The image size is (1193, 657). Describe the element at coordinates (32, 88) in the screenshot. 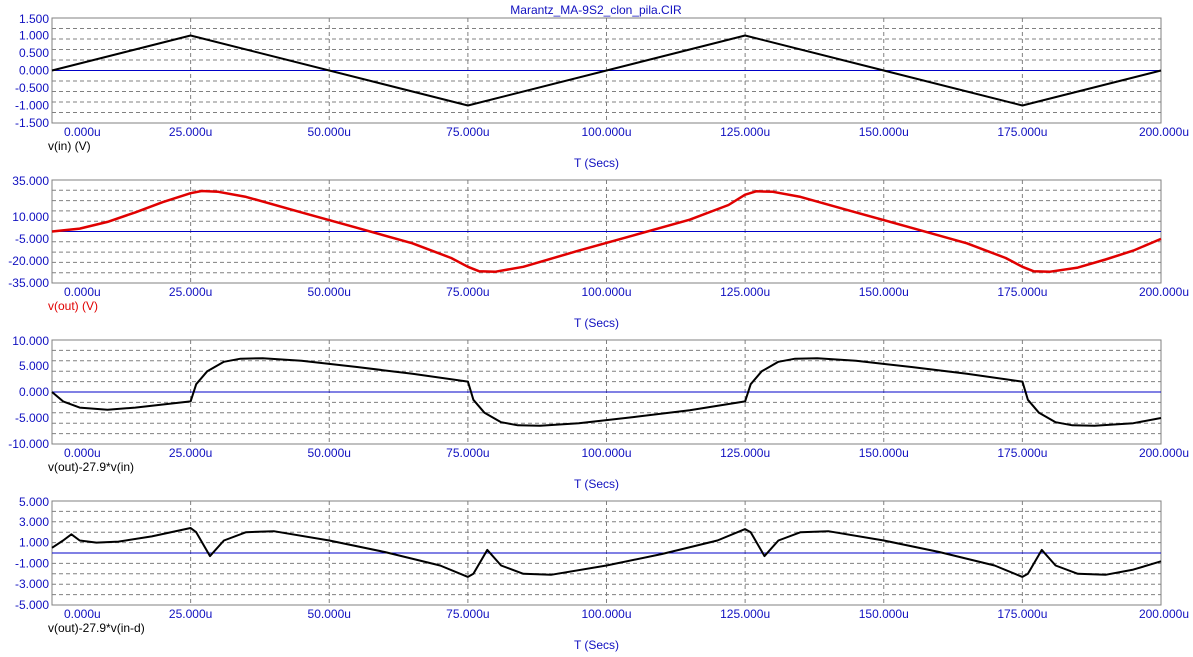

I see `y-tick-label: -0.500` at that location.